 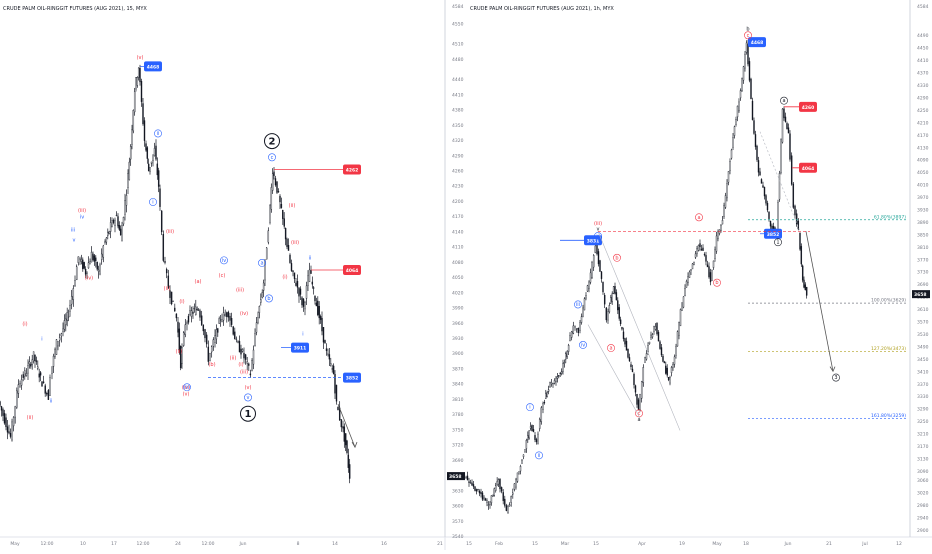 I want to click on wave-label: a, so click(x=638, y=420).